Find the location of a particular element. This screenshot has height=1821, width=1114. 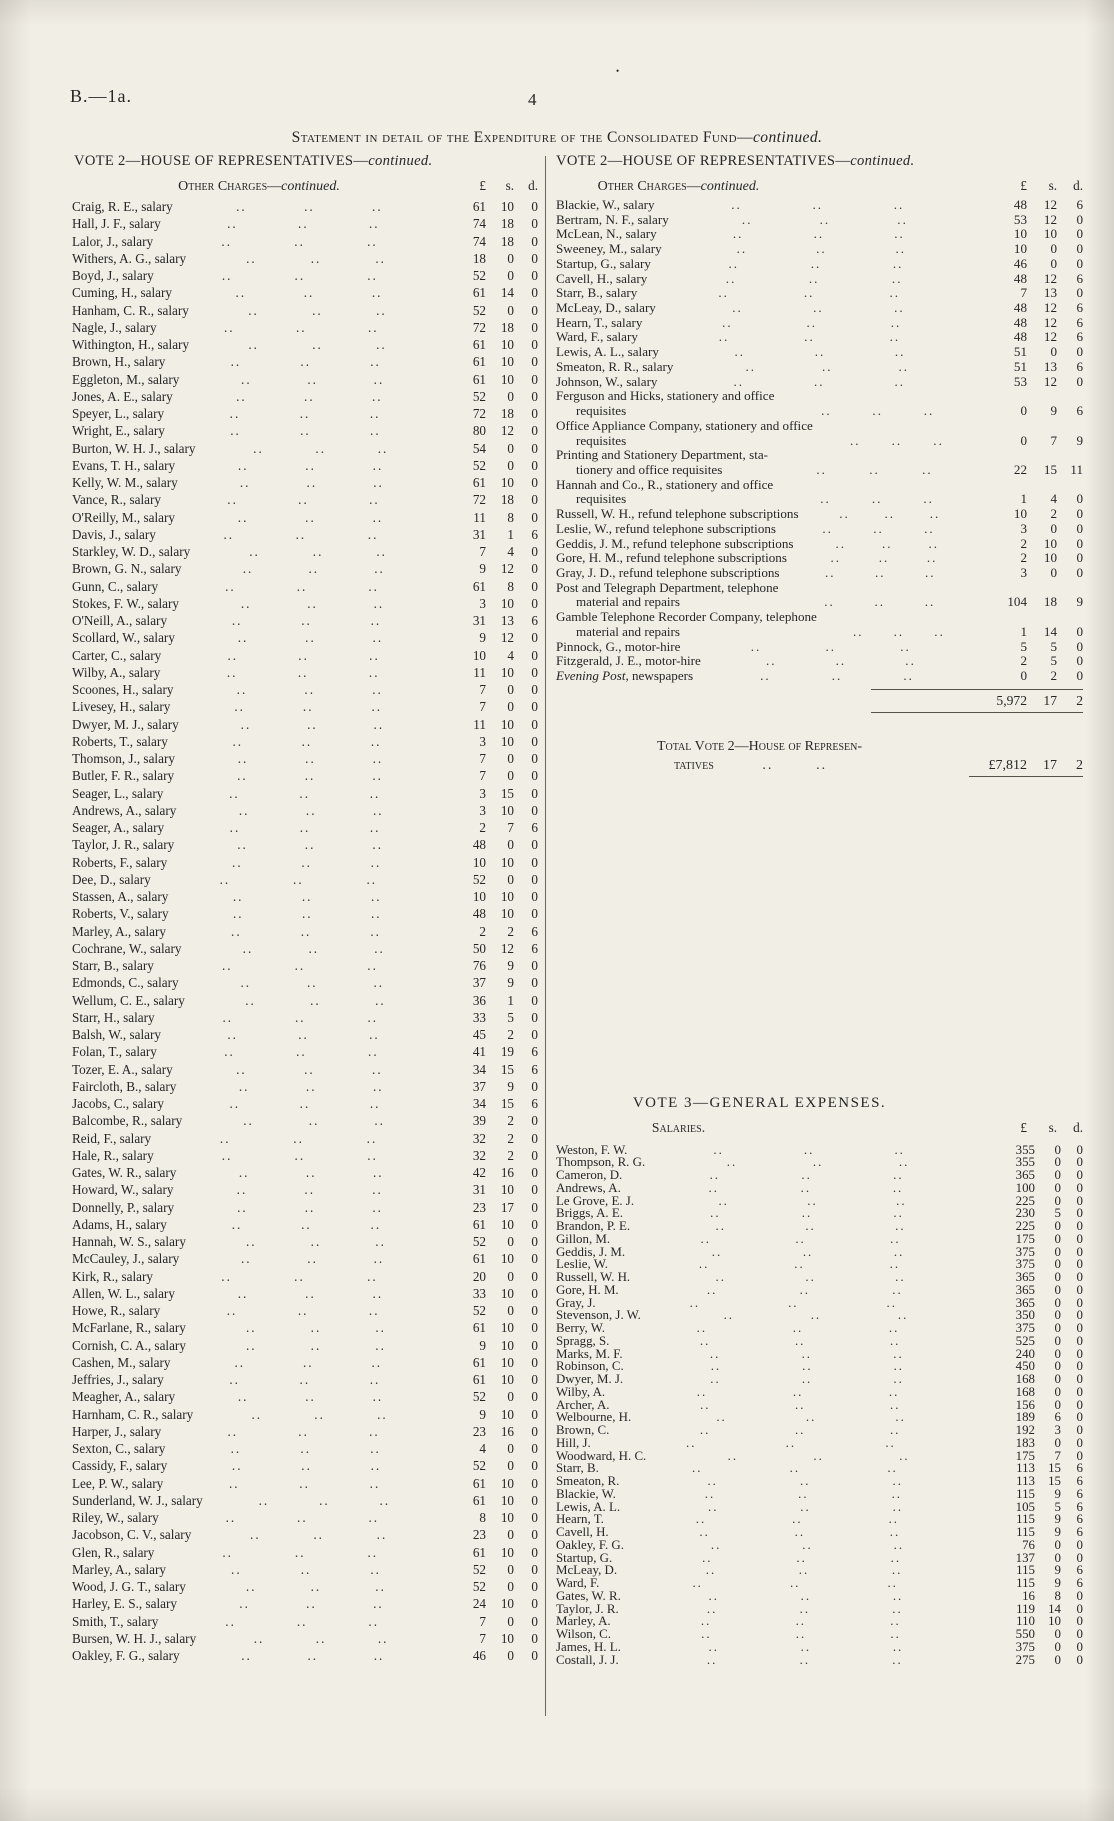

entry-pounds: 175 is located at coordinates (1025, 1455).